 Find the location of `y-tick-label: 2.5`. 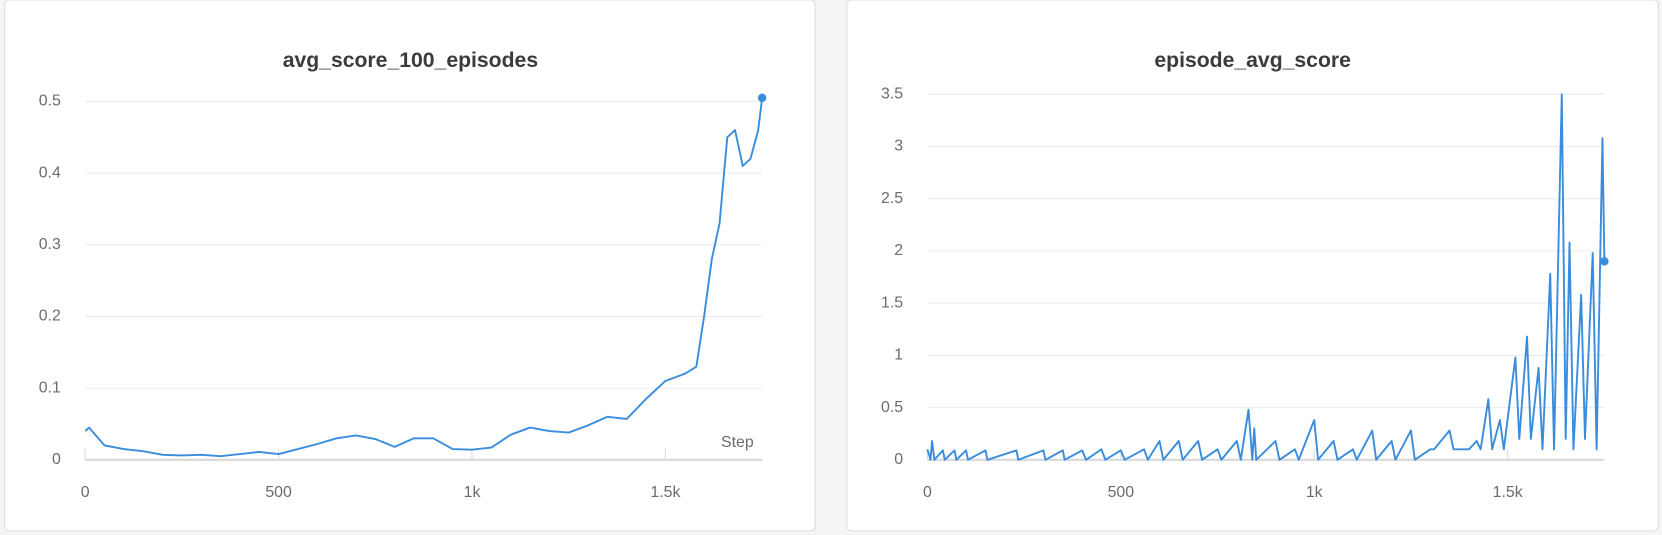

y-tick-label: 2.5 is located at coordinates (892, 198).